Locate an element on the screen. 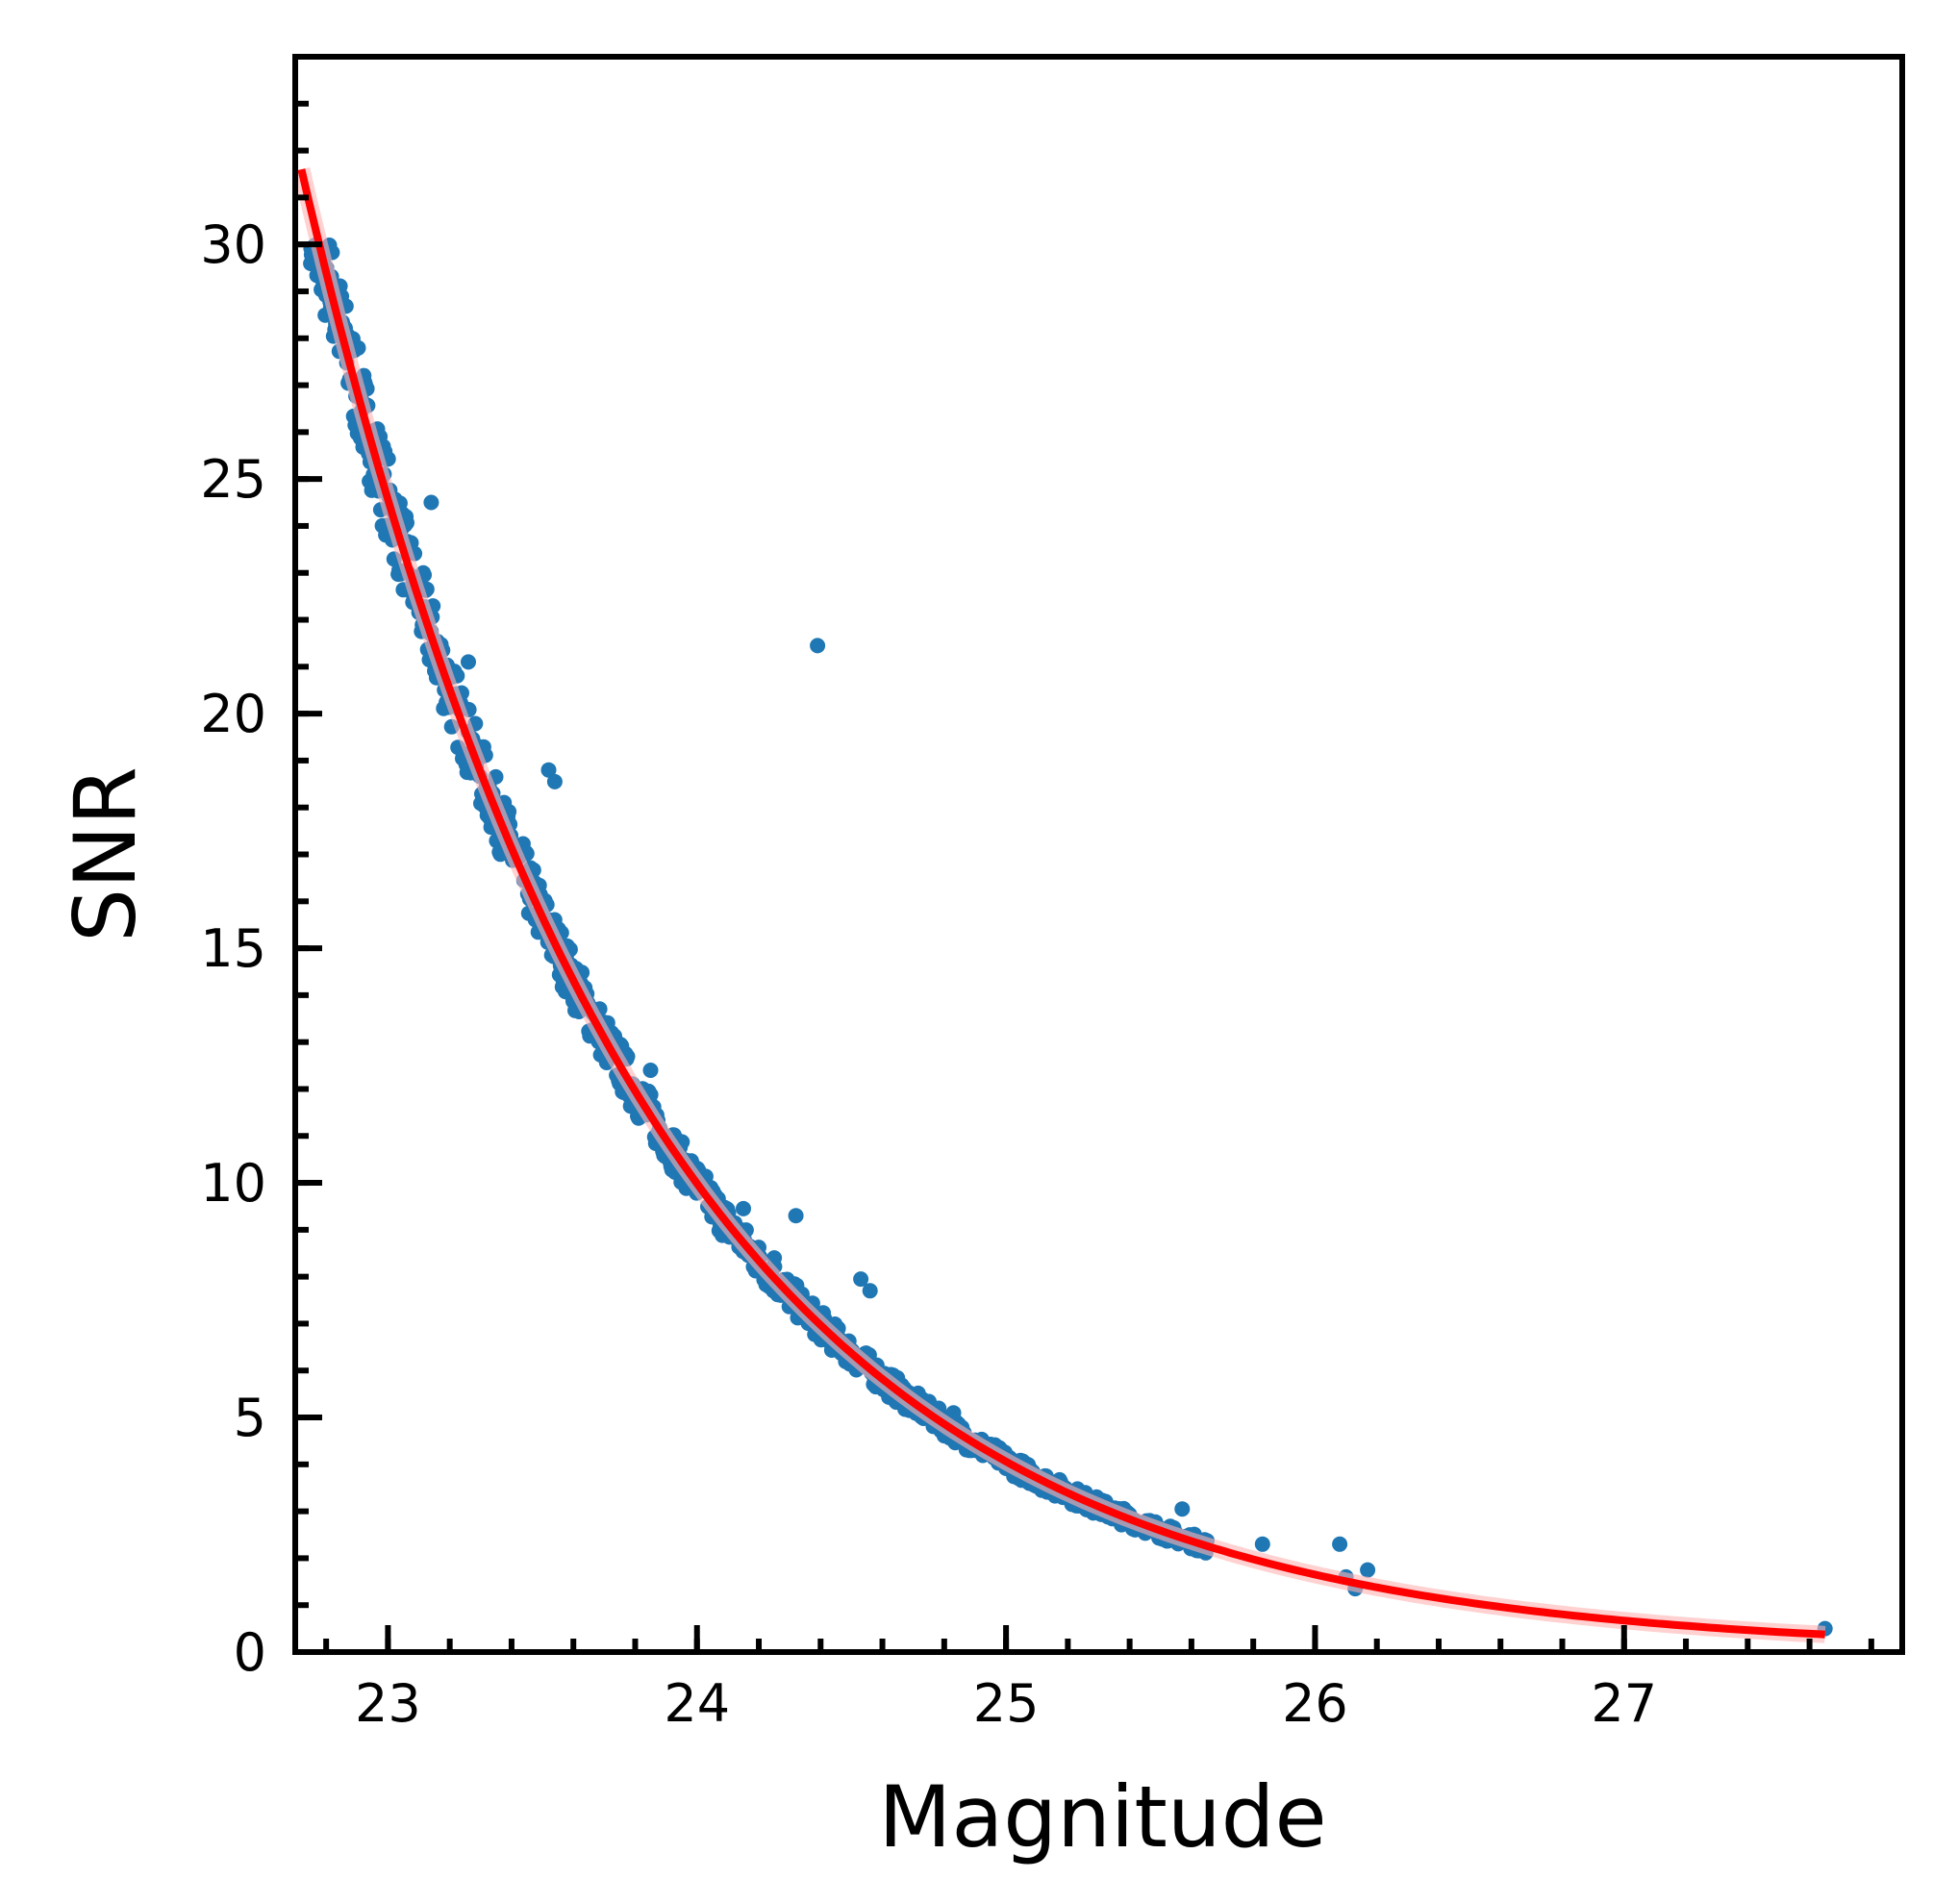  x-tick-label: 27 is located at coordinates (1624, 1704).